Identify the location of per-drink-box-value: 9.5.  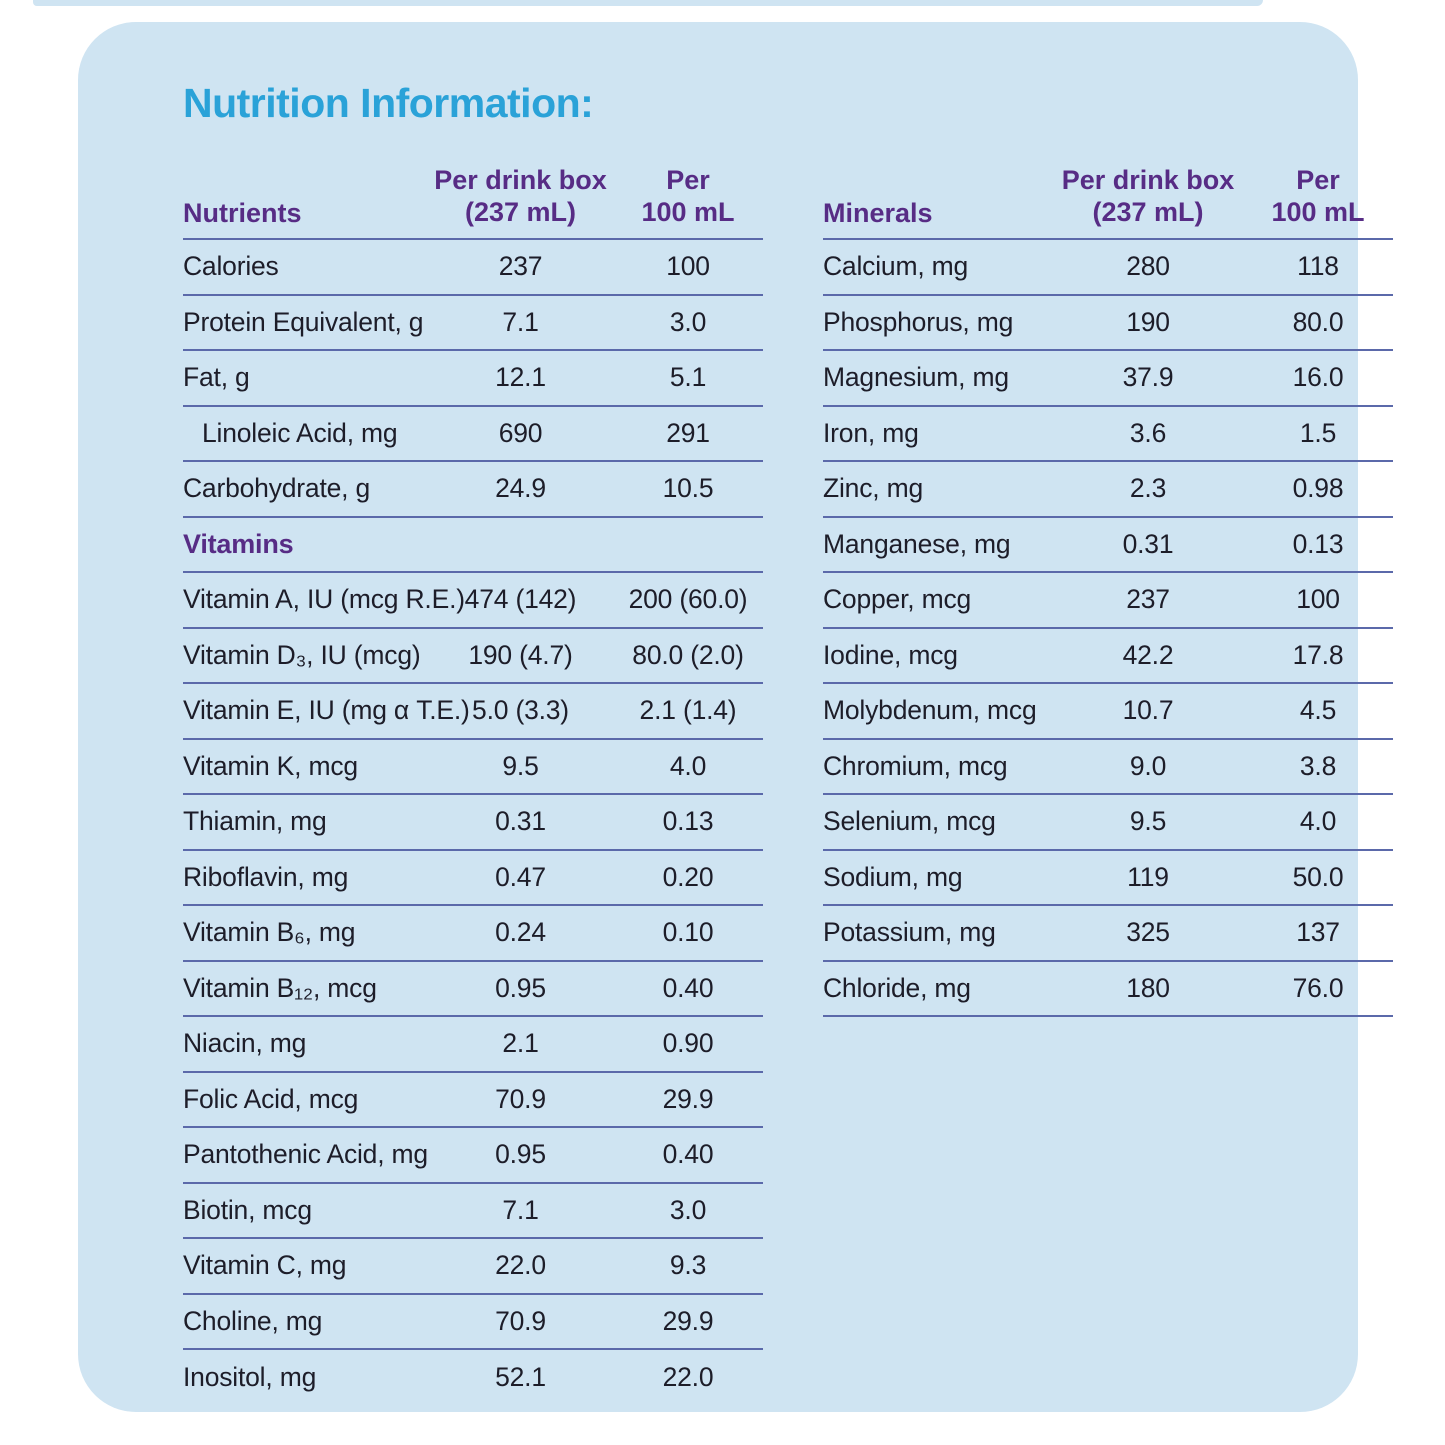
(520, 765).